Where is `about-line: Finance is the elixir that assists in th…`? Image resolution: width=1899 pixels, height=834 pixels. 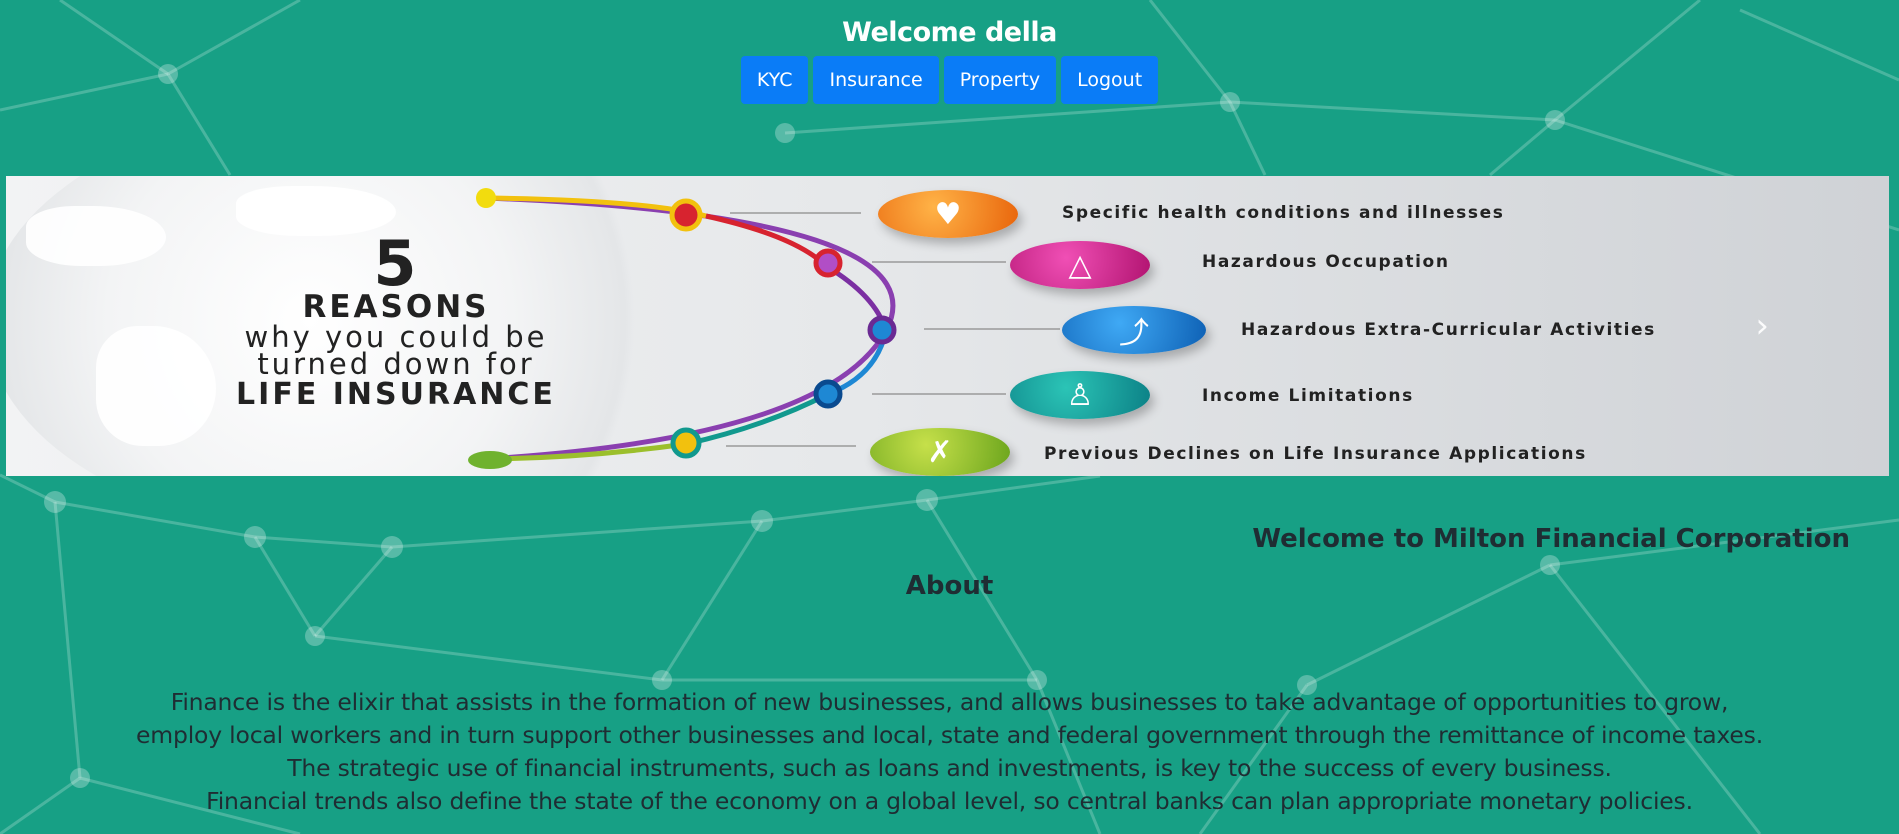 about-line: Finance is the elixir that assists in th… is located at coordinates (949, 702).